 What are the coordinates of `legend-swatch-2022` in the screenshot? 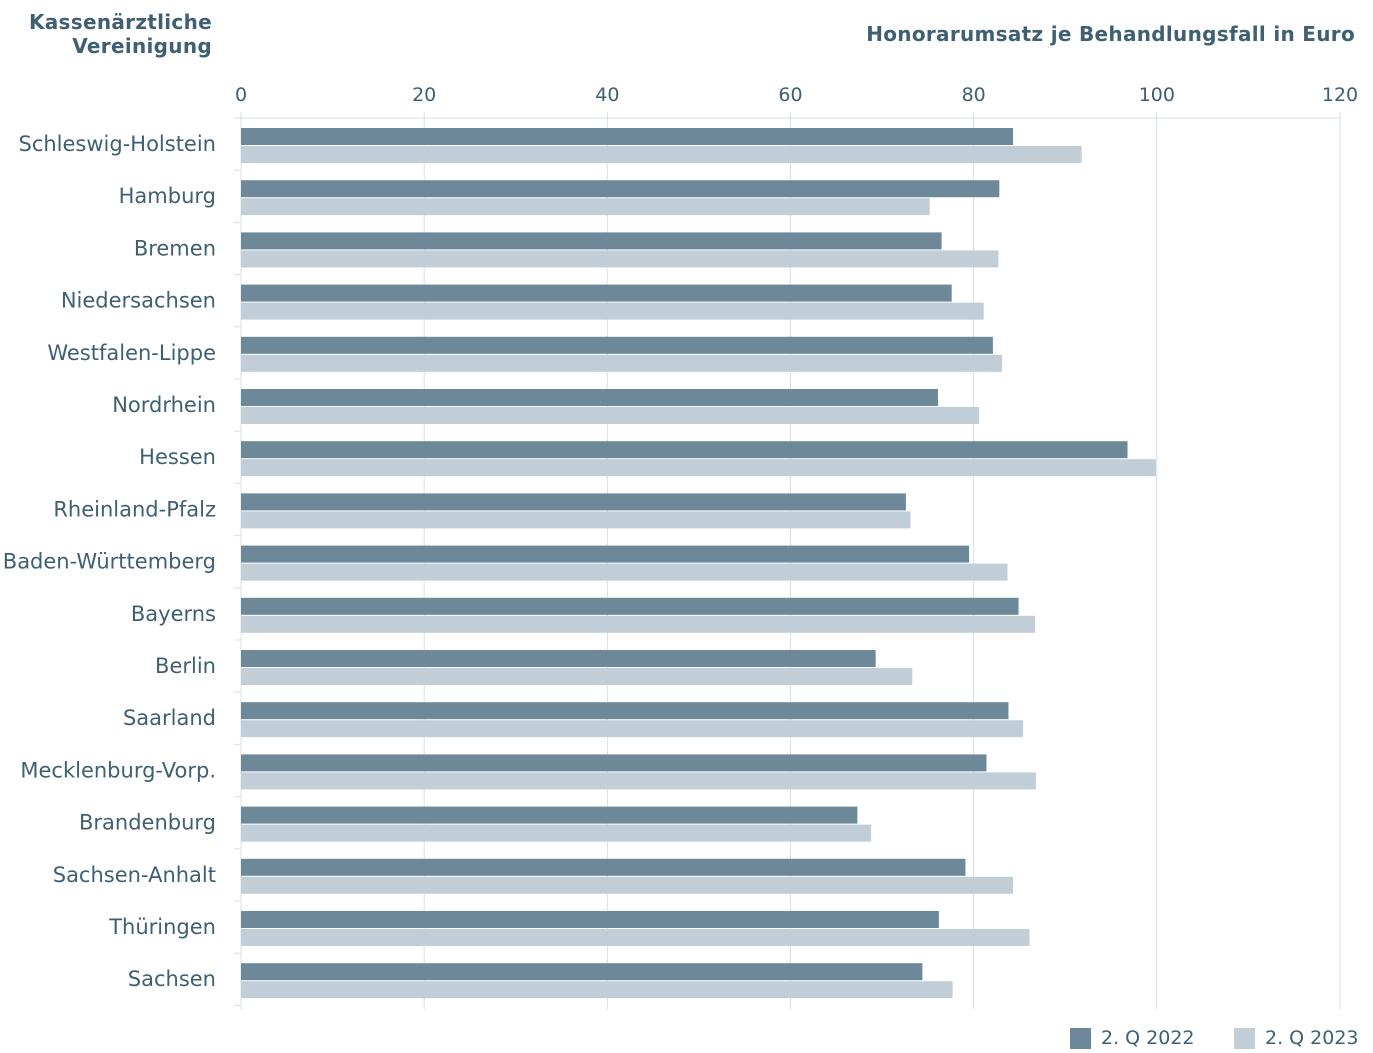 It's located at (1080, 1038).